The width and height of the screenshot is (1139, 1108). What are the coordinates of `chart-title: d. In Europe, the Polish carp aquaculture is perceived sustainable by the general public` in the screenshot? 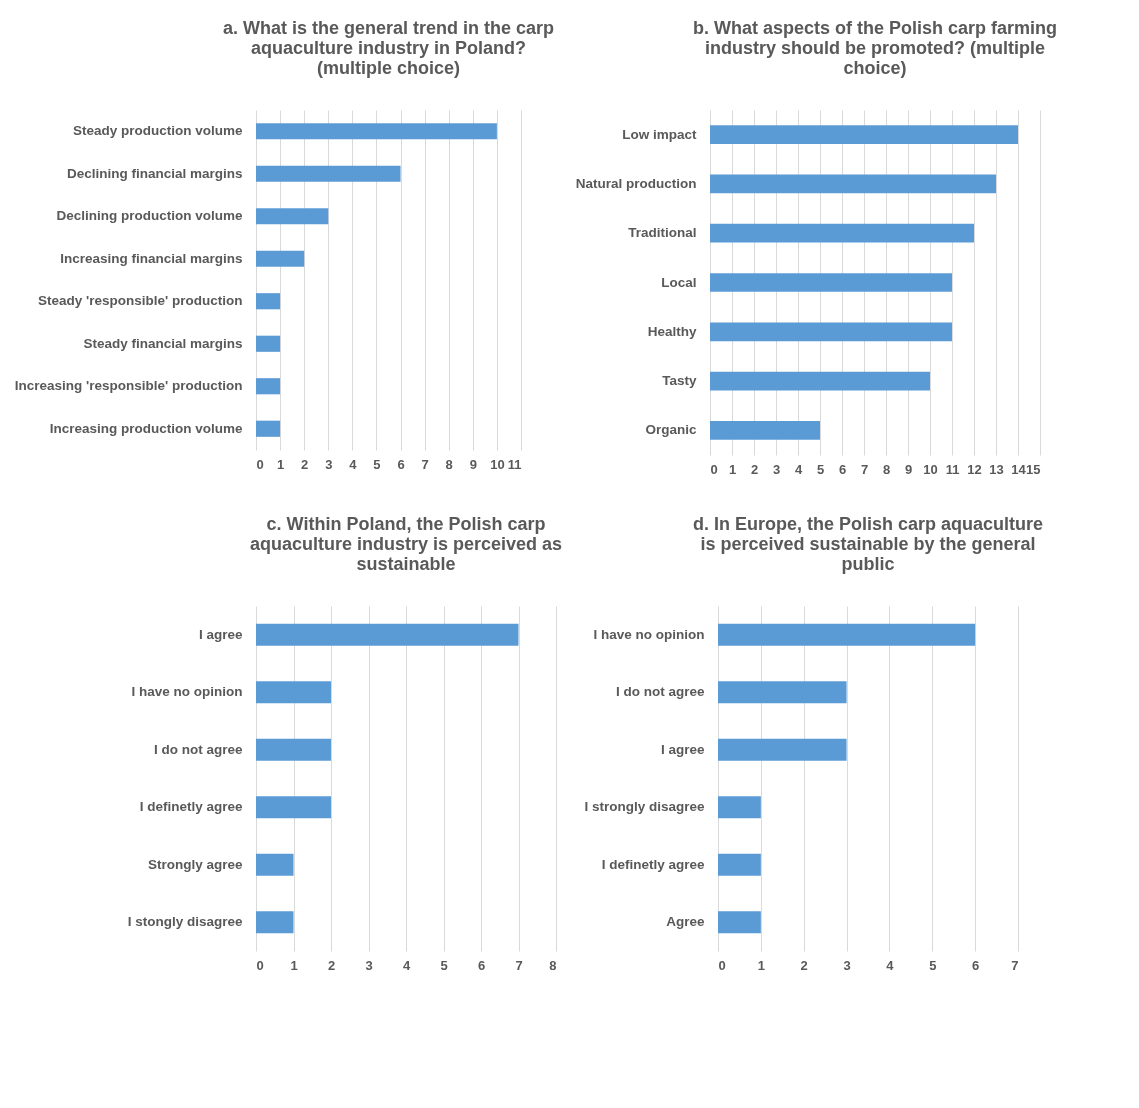 It's located at (868, 544).